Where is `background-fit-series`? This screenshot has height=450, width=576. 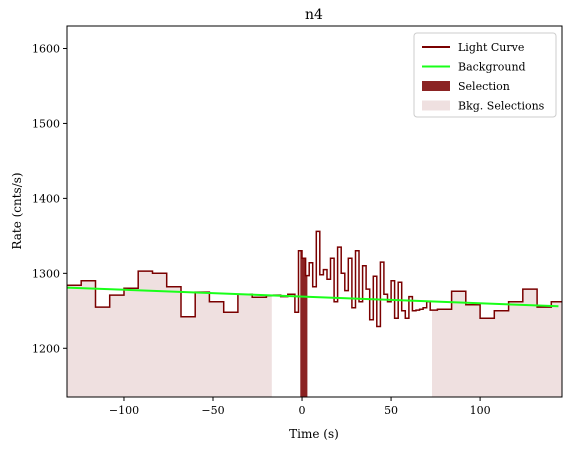
background-fit-series is located at coordinates (312, 297).